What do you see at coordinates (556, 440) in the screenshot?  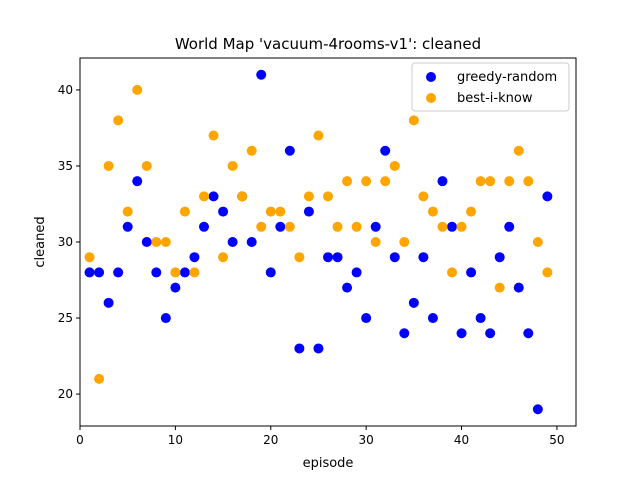 I see `x-tick-label: 50` at bounding box center [556, 440].